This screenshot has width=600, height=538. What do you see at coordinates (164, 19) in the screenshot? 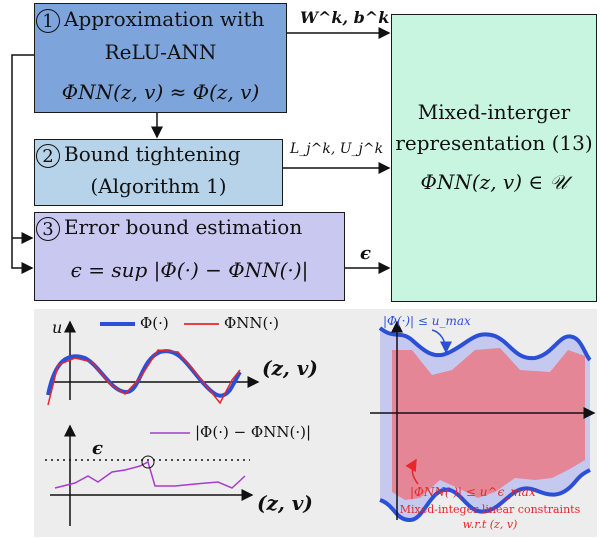
I see `approximation-title-line1: Approximation with` at bounding box center [164, 19].